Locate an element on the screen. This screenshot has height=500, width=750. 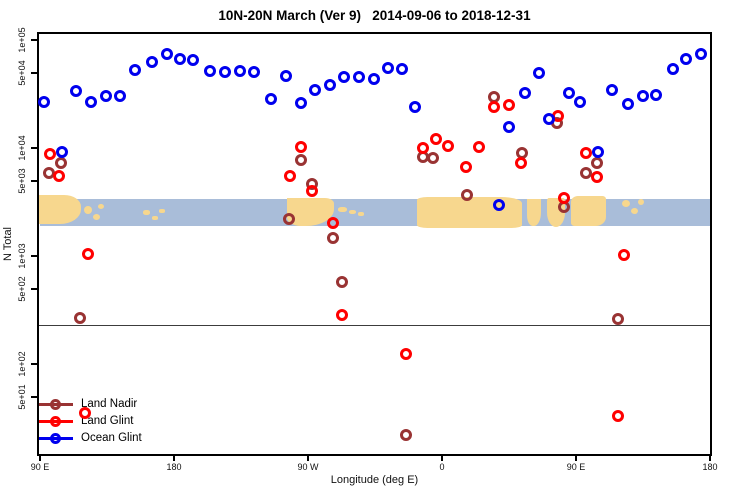
y-tick-label: 5e+02 is located at coordinates (22, 288).